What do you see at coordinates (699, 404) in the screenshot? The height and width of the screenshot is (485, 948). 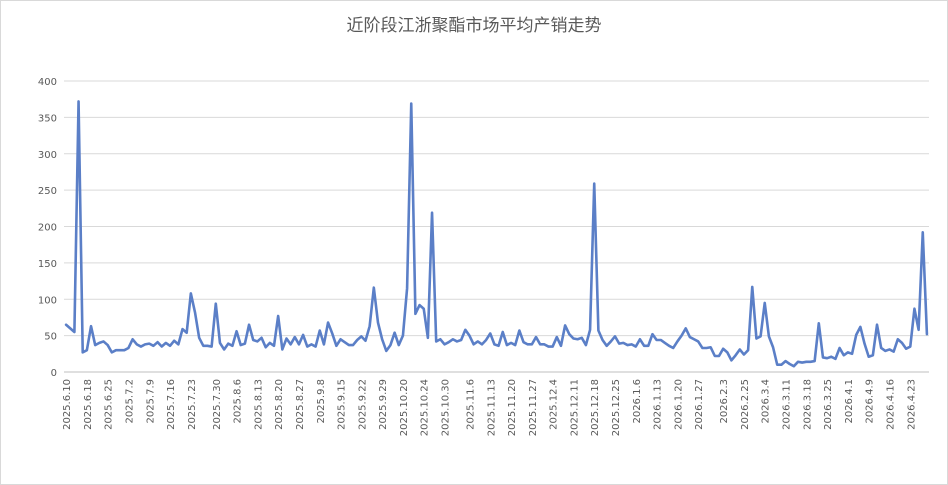 I see `x-tick-label: 2026.1.27` at bounding box center [699, 404].